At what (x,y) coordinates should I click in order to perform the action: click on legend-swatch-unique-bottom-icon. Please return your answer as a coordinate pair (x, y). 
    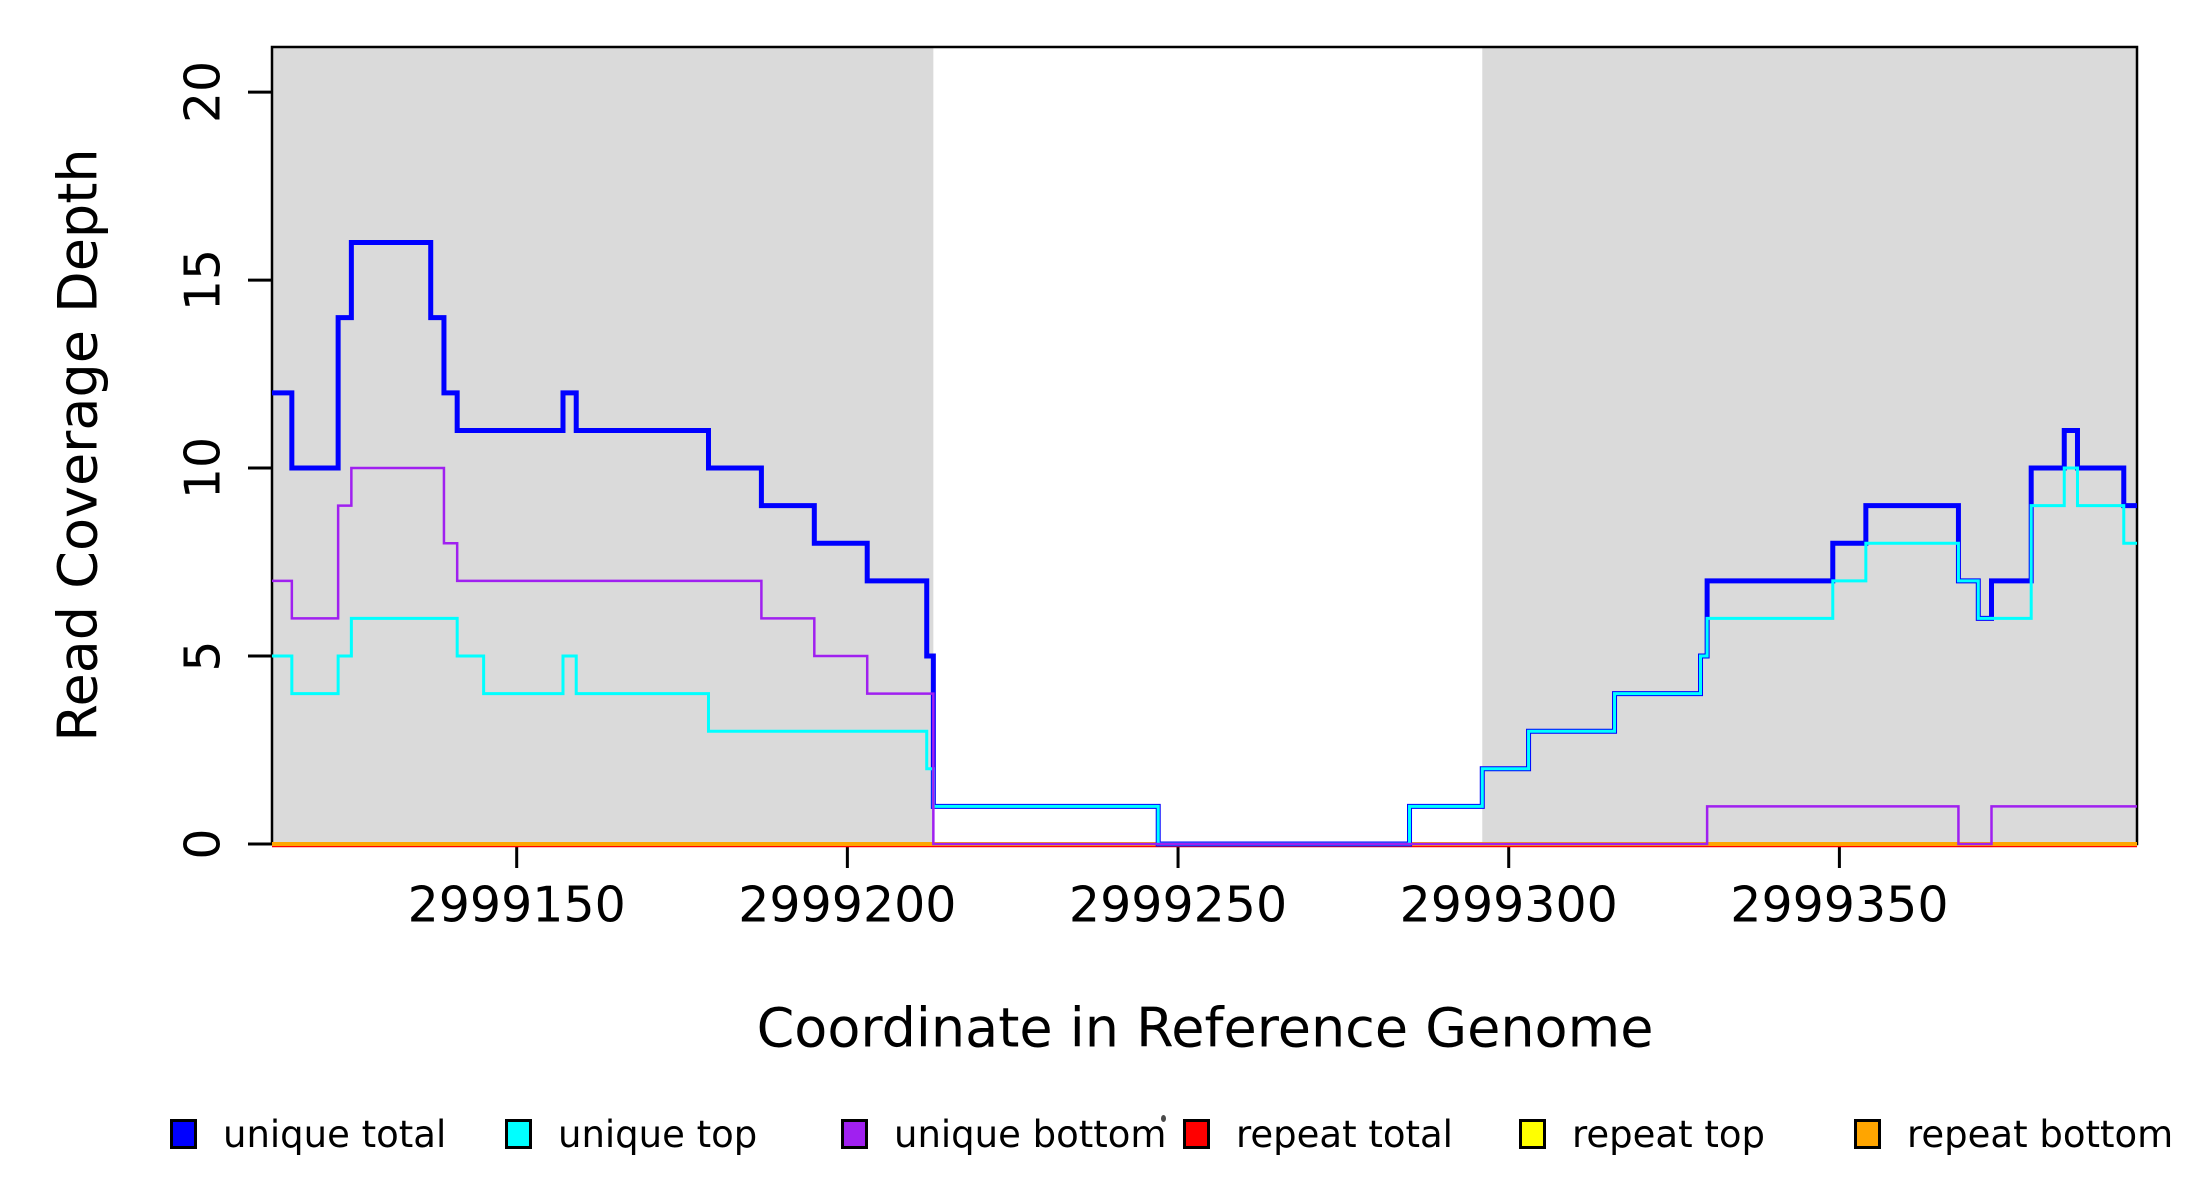
    Looking at the image, I should click on (854, 1134).